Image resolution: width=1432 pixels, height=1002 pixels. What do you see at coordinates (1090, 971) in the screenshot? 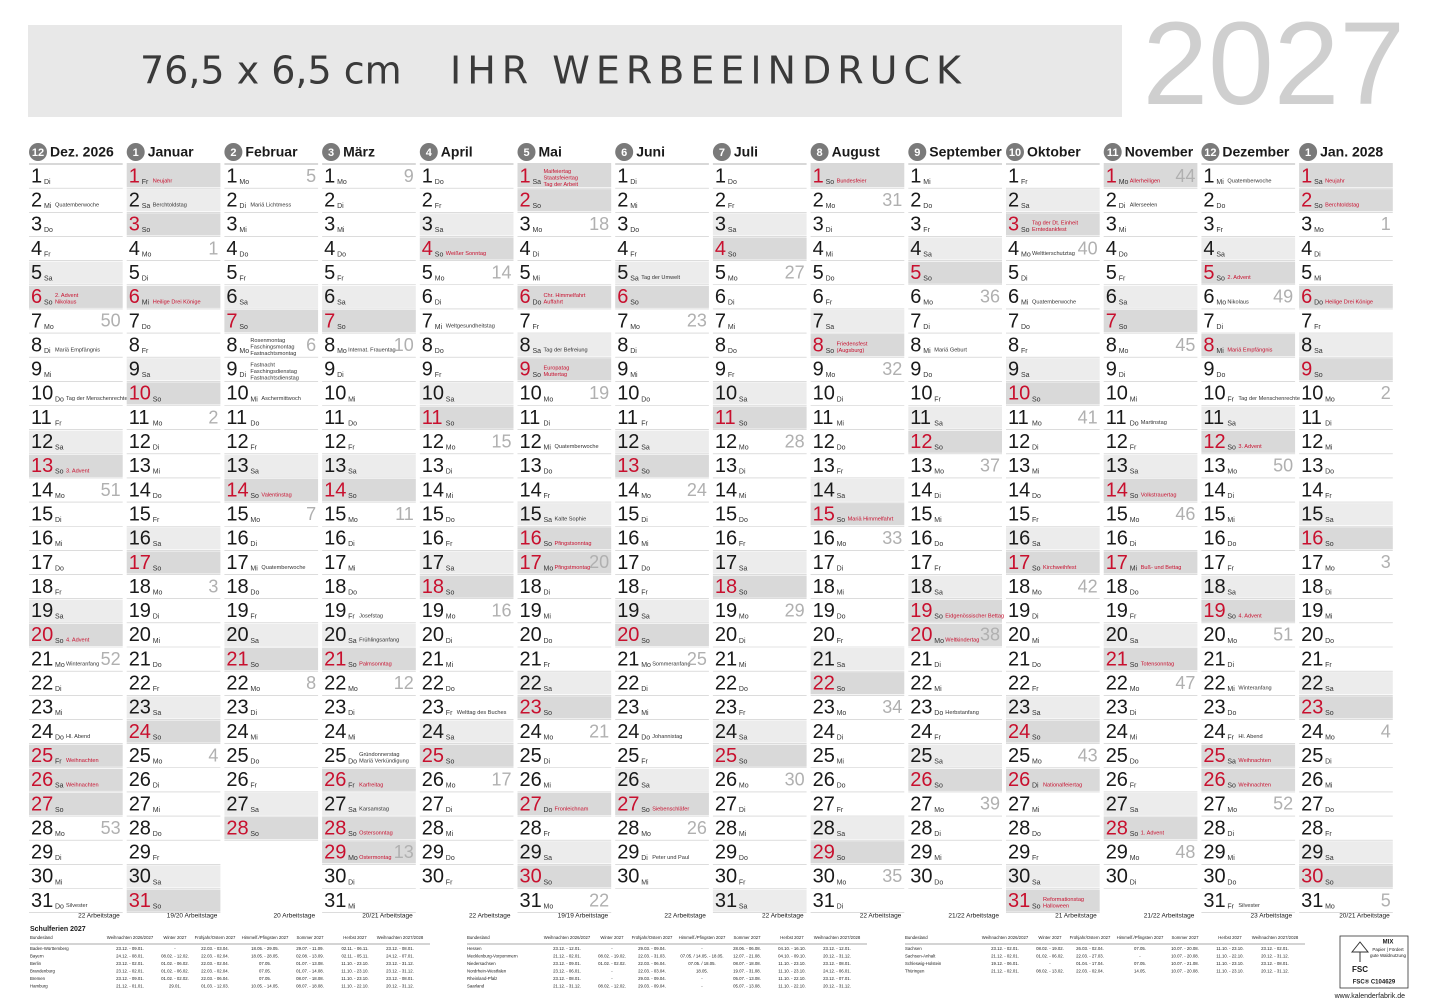
I see `holidays-cell: 22.03. - 02.04.` at bounding box center [1090, 971].